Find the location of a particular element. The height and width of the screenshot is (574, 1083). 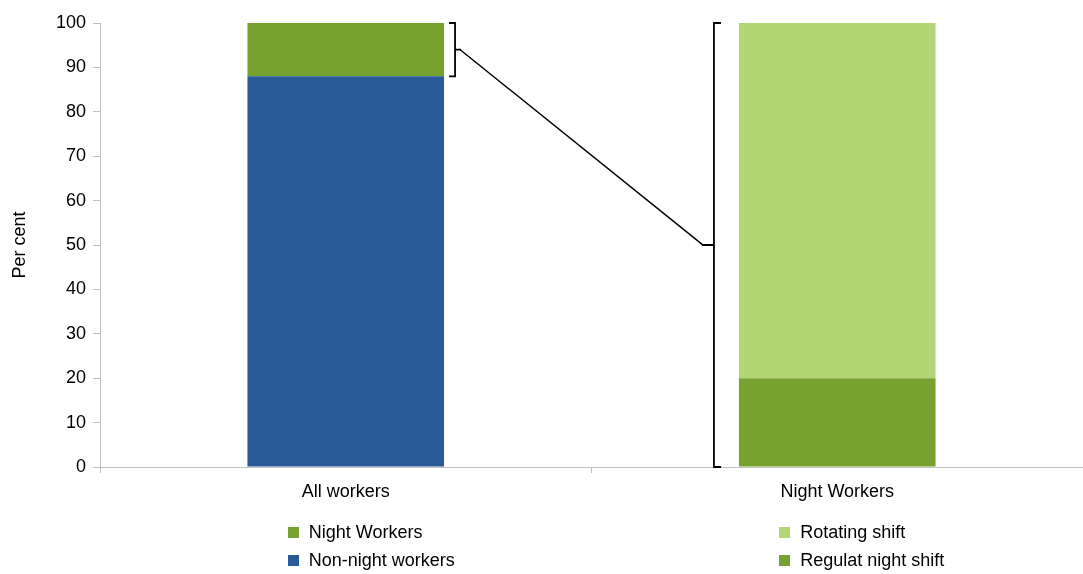

y-tick-label: 20 is located at coordinates (75, 377).